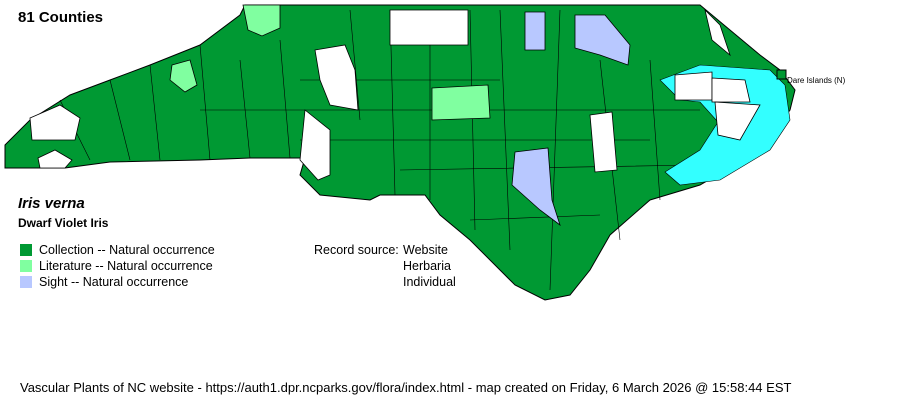  I want to click on counties-literature, so click(330, 62).